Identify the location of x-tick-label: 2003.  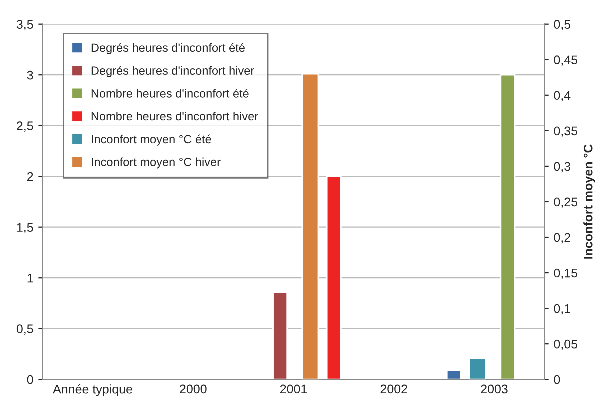
(494, 389).